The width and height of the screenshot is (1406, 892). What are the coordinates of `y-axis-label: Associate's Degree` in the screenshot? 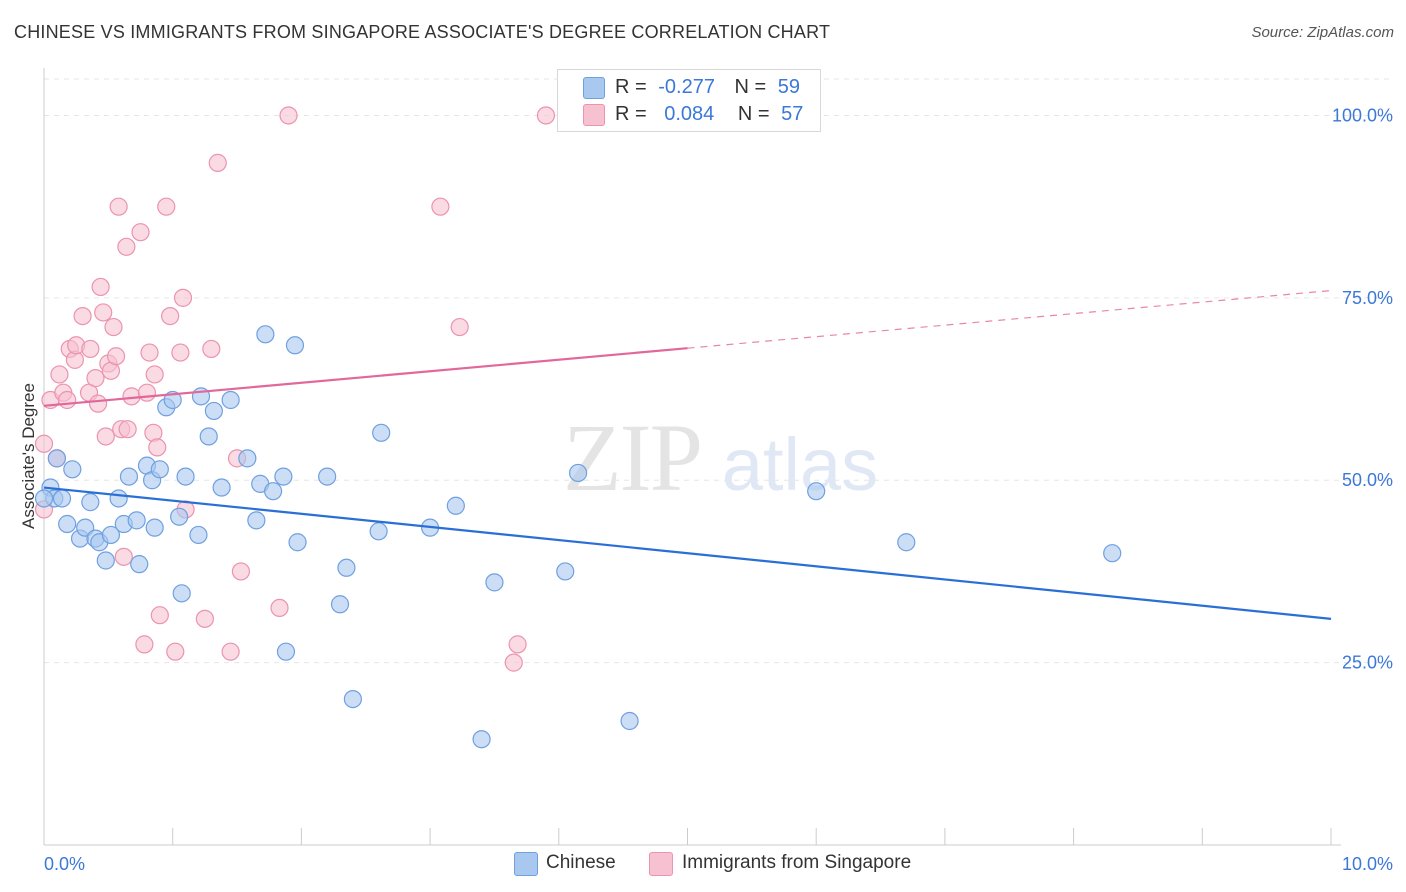 It's located at (28, 456).